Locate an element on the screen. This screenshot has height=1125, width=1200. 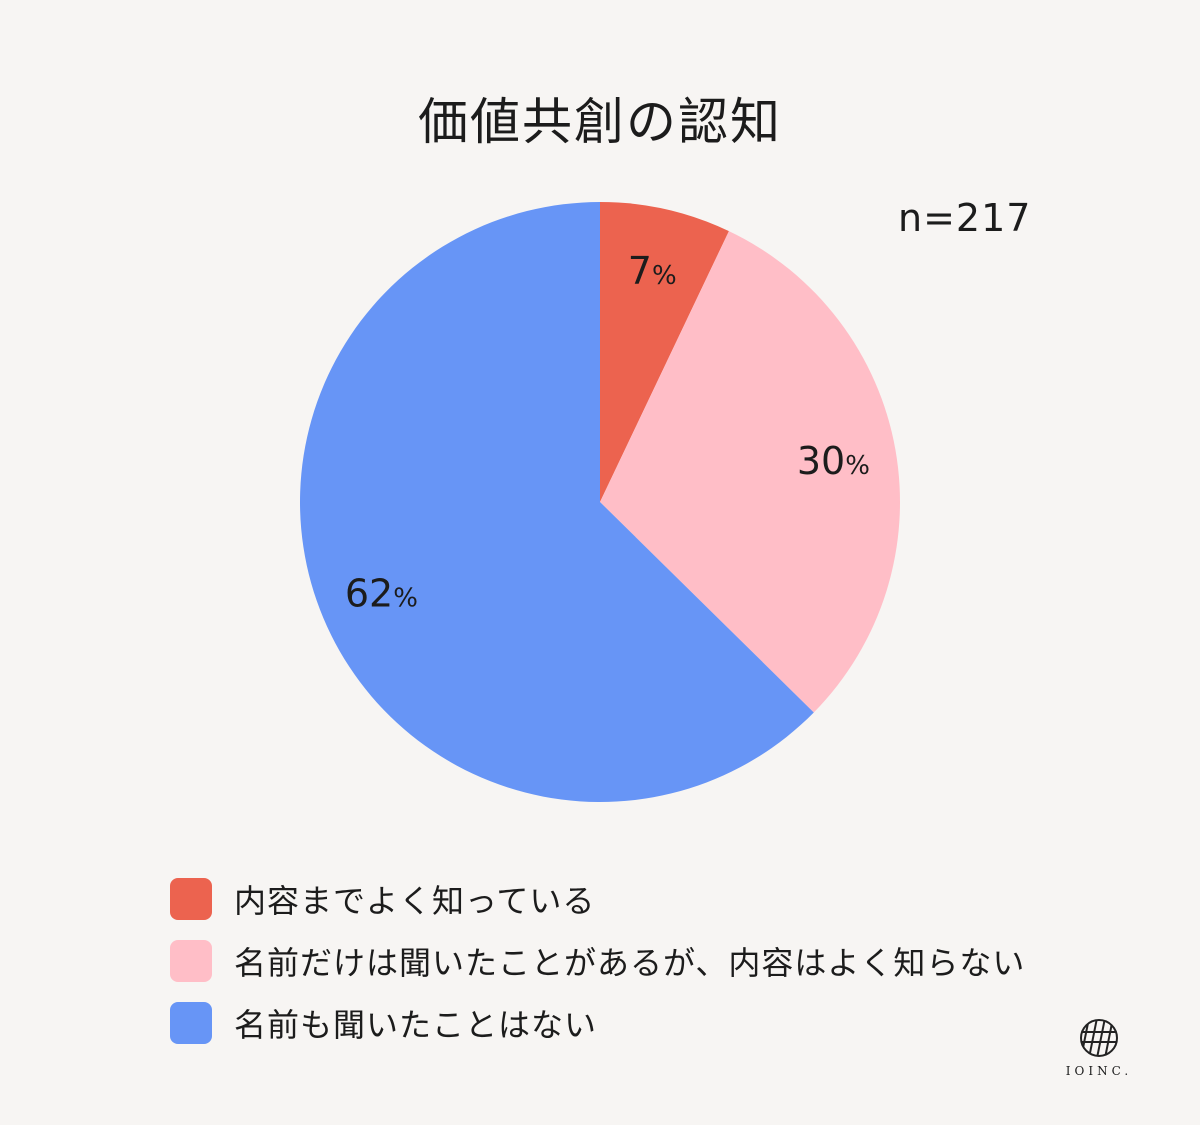
legend-label: 内容までよく知っている is located at coordinates (415, 901).